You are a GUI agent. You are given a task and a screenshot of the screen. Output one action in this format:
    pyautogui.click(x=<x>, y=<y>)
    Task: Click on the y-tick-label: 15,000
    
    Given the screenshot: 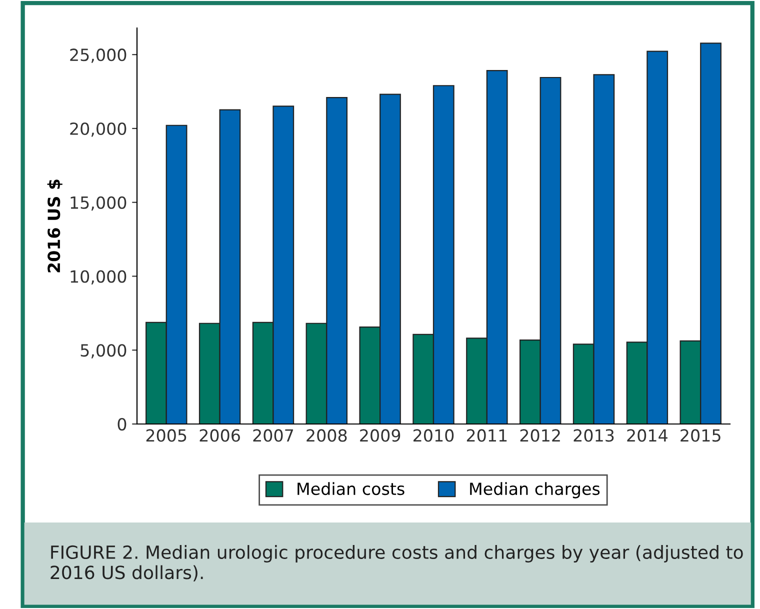 What is the action you would take?
    pyautogui.click(x=98, y=203)
    